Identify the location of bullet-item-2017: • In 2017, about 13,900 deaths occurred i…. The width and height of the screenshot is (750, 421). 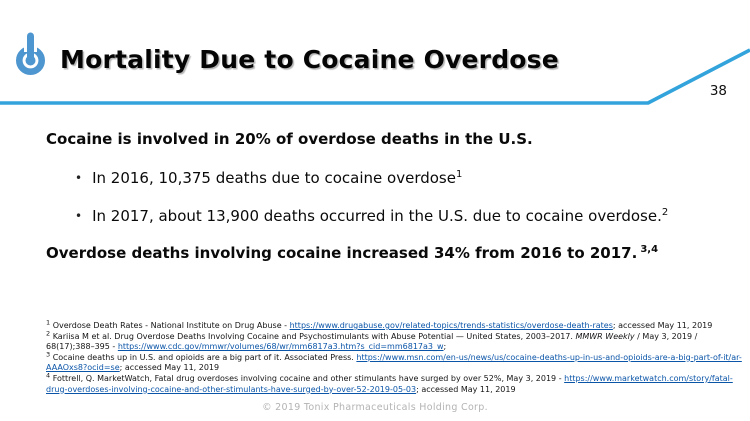
(371, 216).